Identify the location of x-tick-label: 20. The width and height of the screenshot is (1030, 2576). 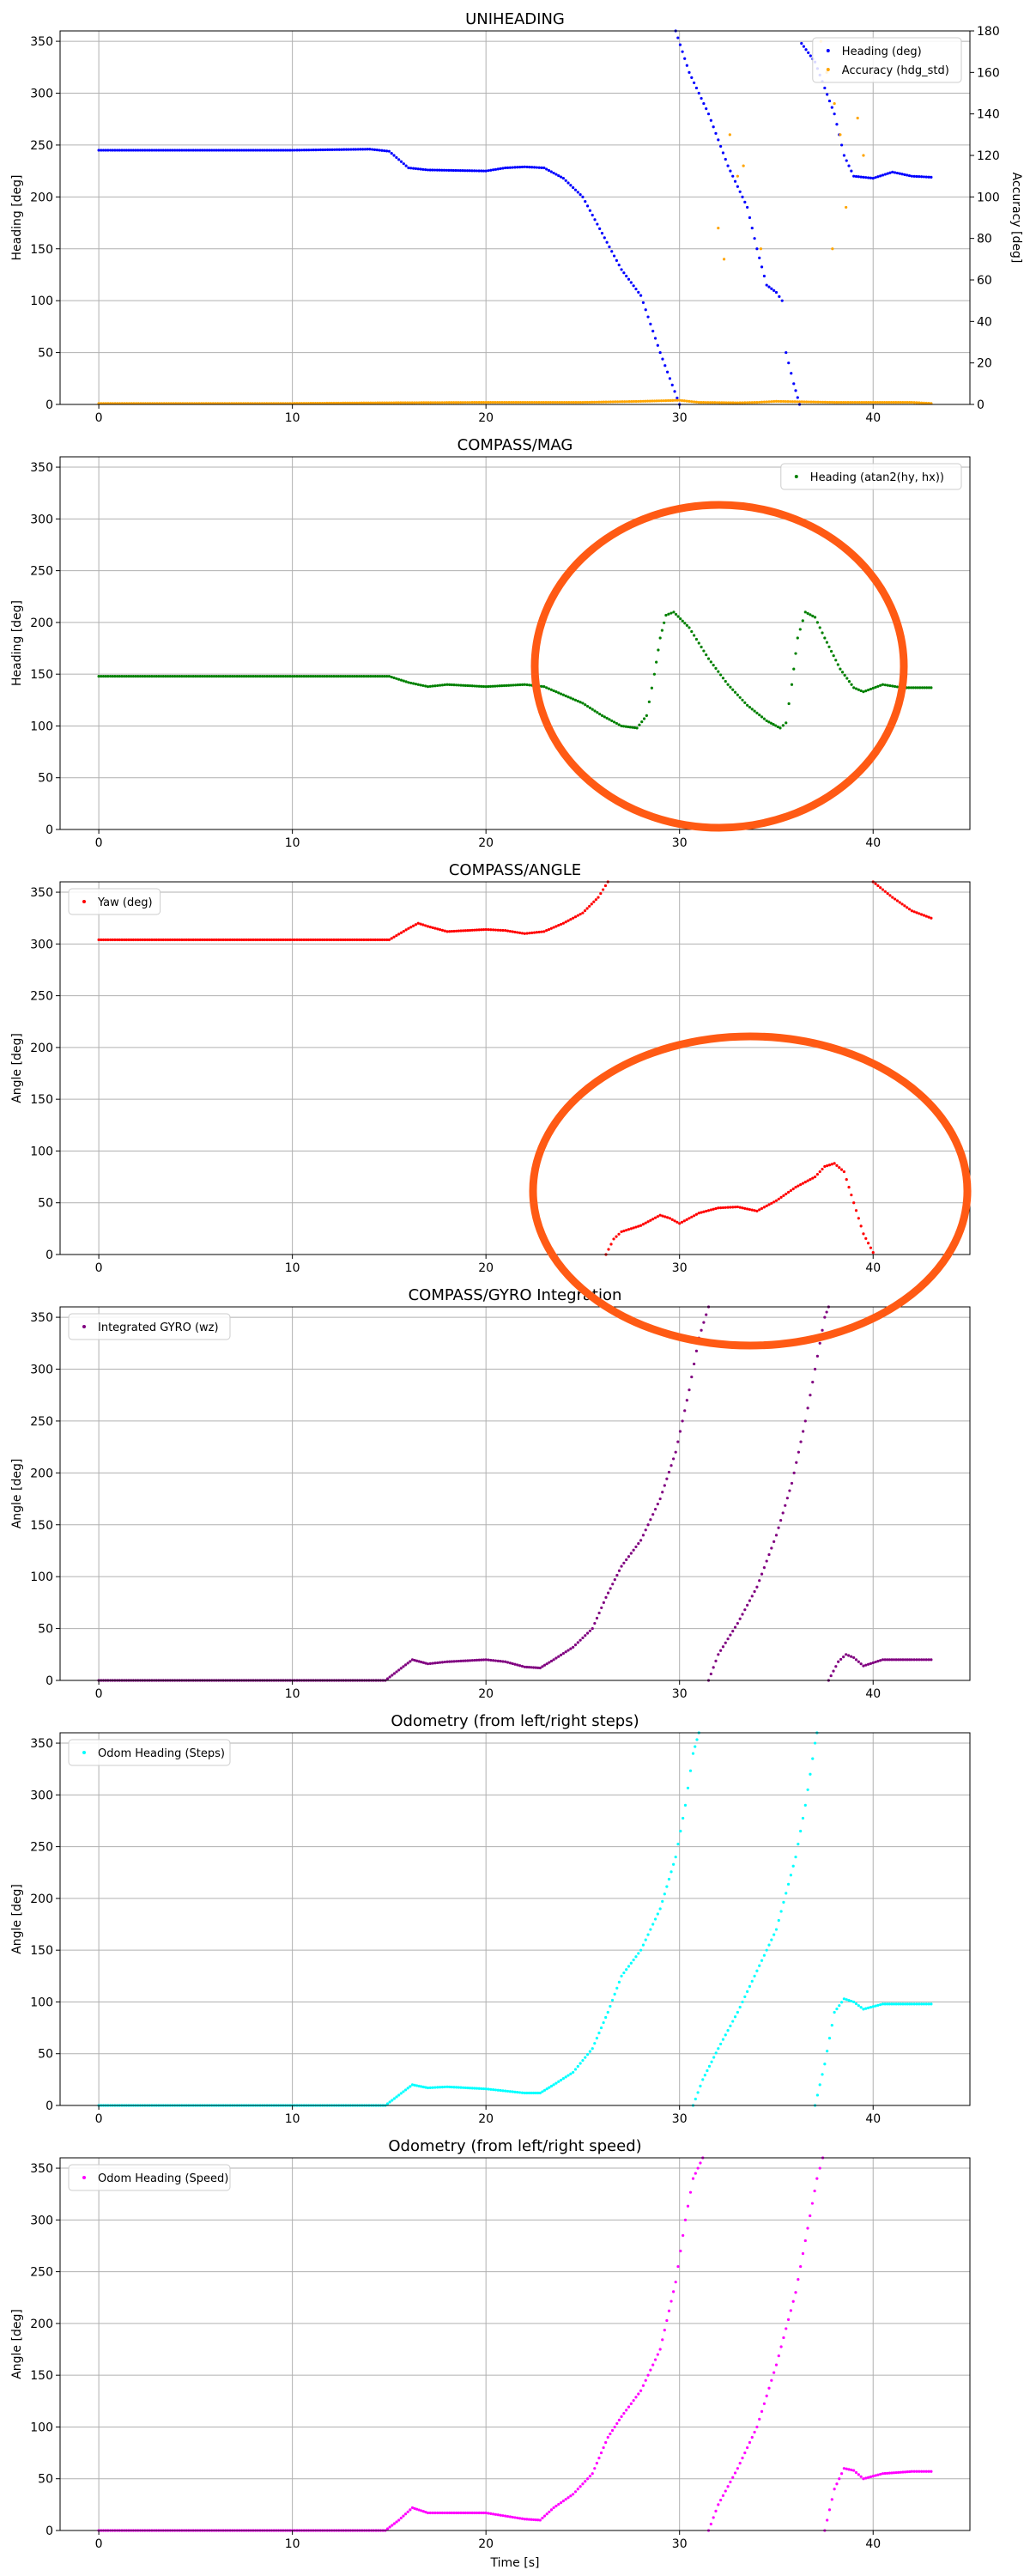
(486, 843).